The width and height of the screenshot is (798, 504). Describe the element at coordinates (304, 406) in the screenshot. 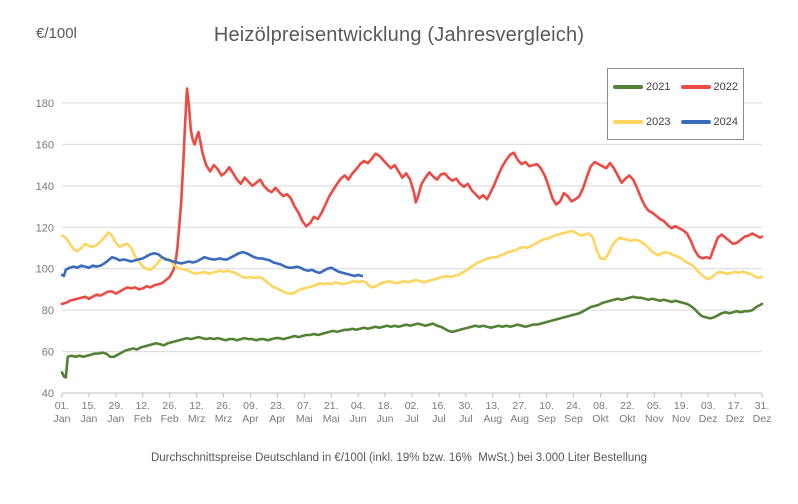

I see `x-tick-label-day: 07.` at that location.